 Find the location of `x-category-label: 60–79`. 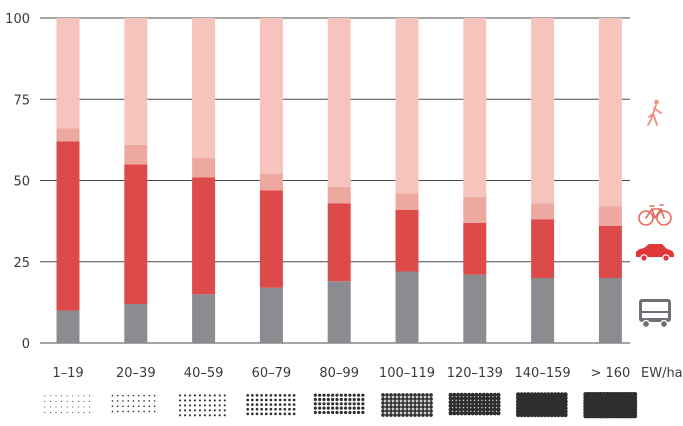

x-category-label: 60–79 is located at coordinates (272, 373).